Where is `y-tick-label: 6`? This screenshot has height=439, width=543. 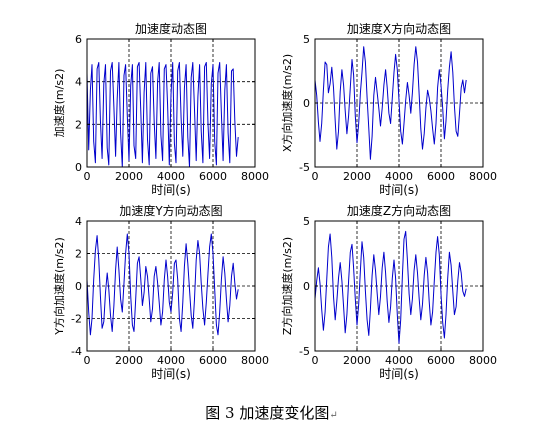
y-tick-label: 6 is located at coordinates (78, 39).